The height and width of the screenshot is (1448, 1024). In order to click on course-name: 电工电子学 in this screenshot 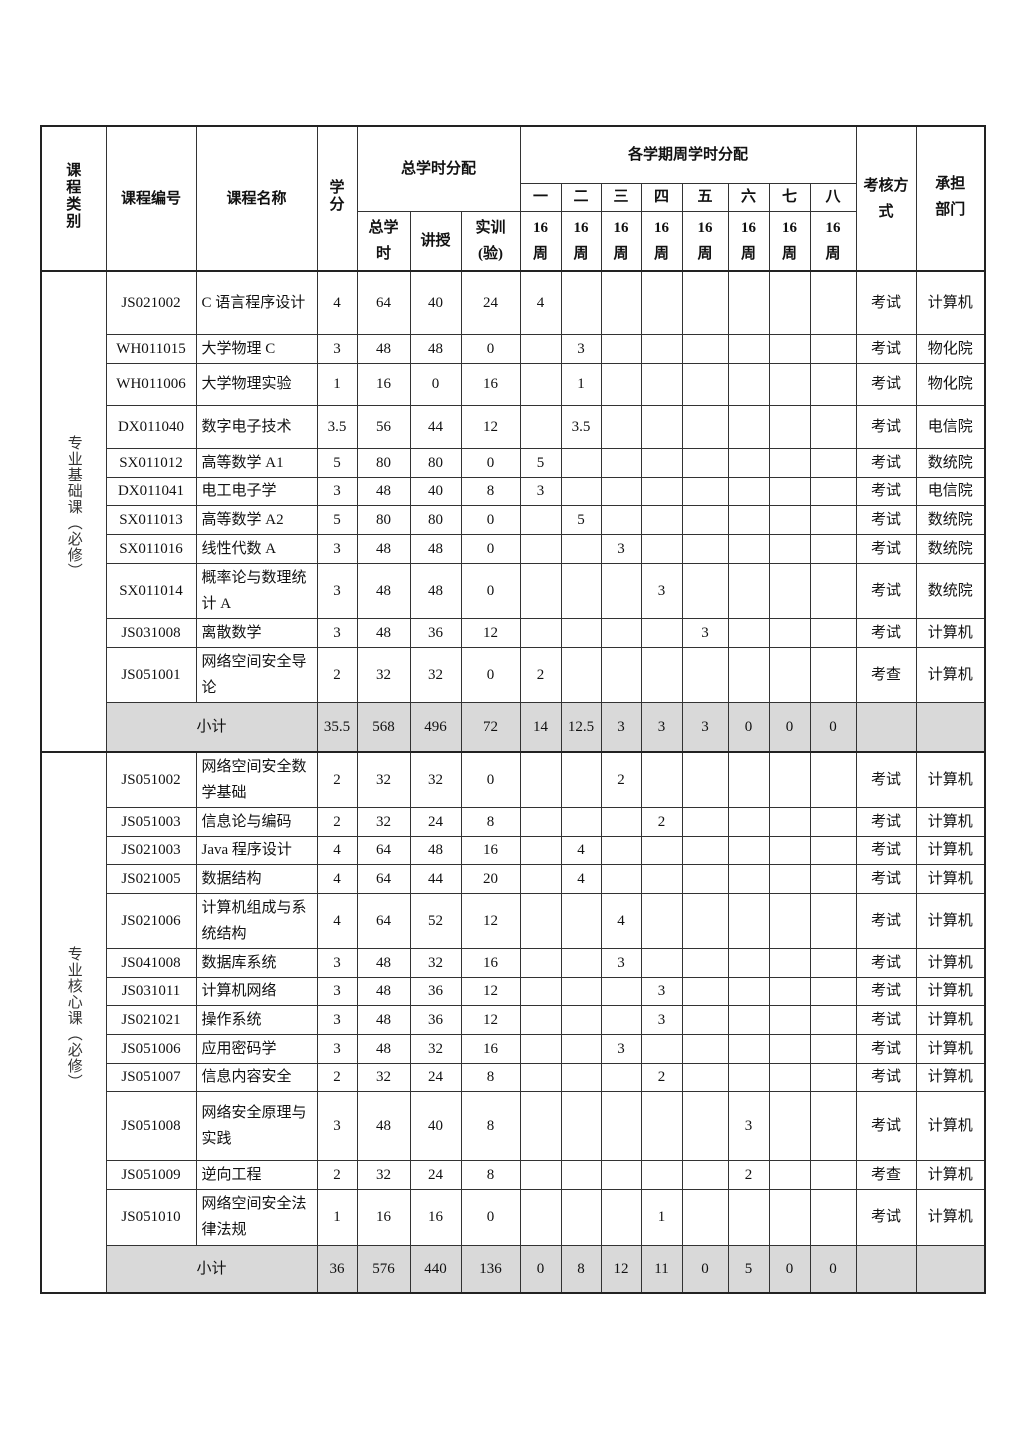, I will do `click(256, 491)`.